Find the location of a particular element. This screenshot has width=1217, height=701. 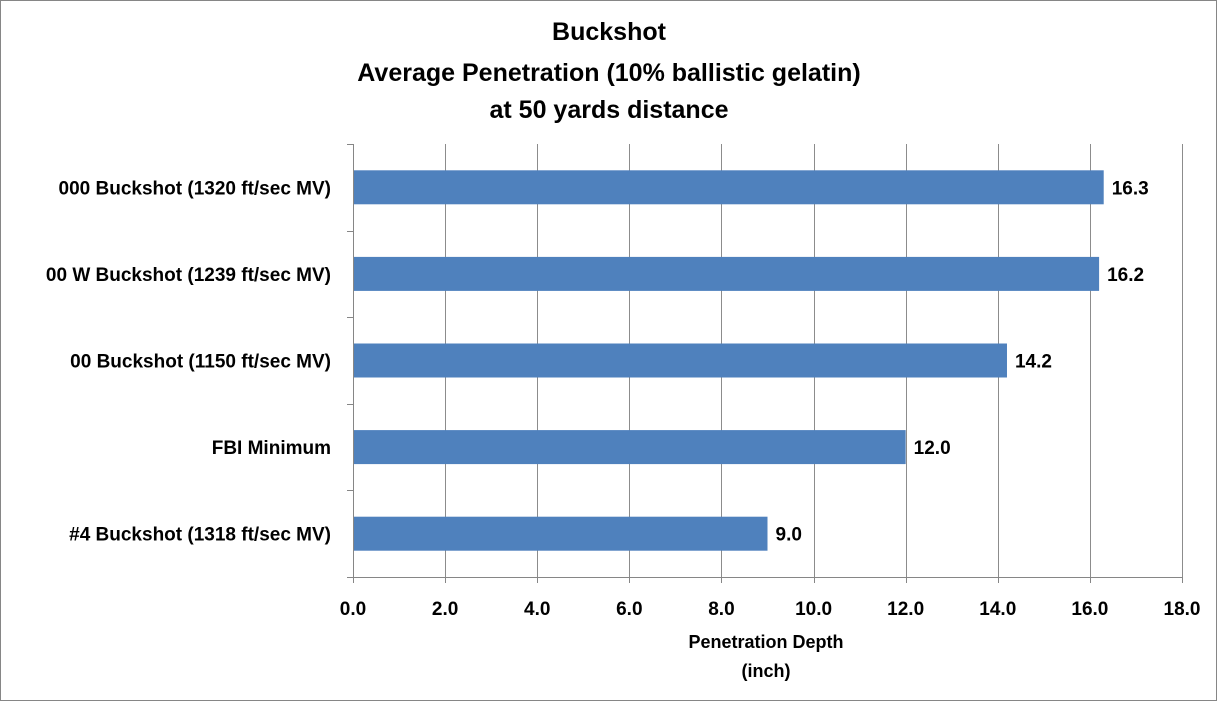

category-label-1: 00 W Buckshot (1239 ft/sec MV) is located at coordinates (188, 275).